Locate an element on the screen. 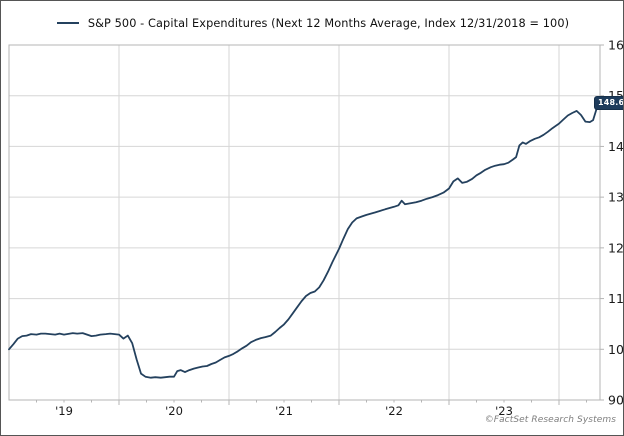 Image resolution: width=624 pixels, height=436 pixels. x-tick-label: '22 is located at coordinates (394, 411).